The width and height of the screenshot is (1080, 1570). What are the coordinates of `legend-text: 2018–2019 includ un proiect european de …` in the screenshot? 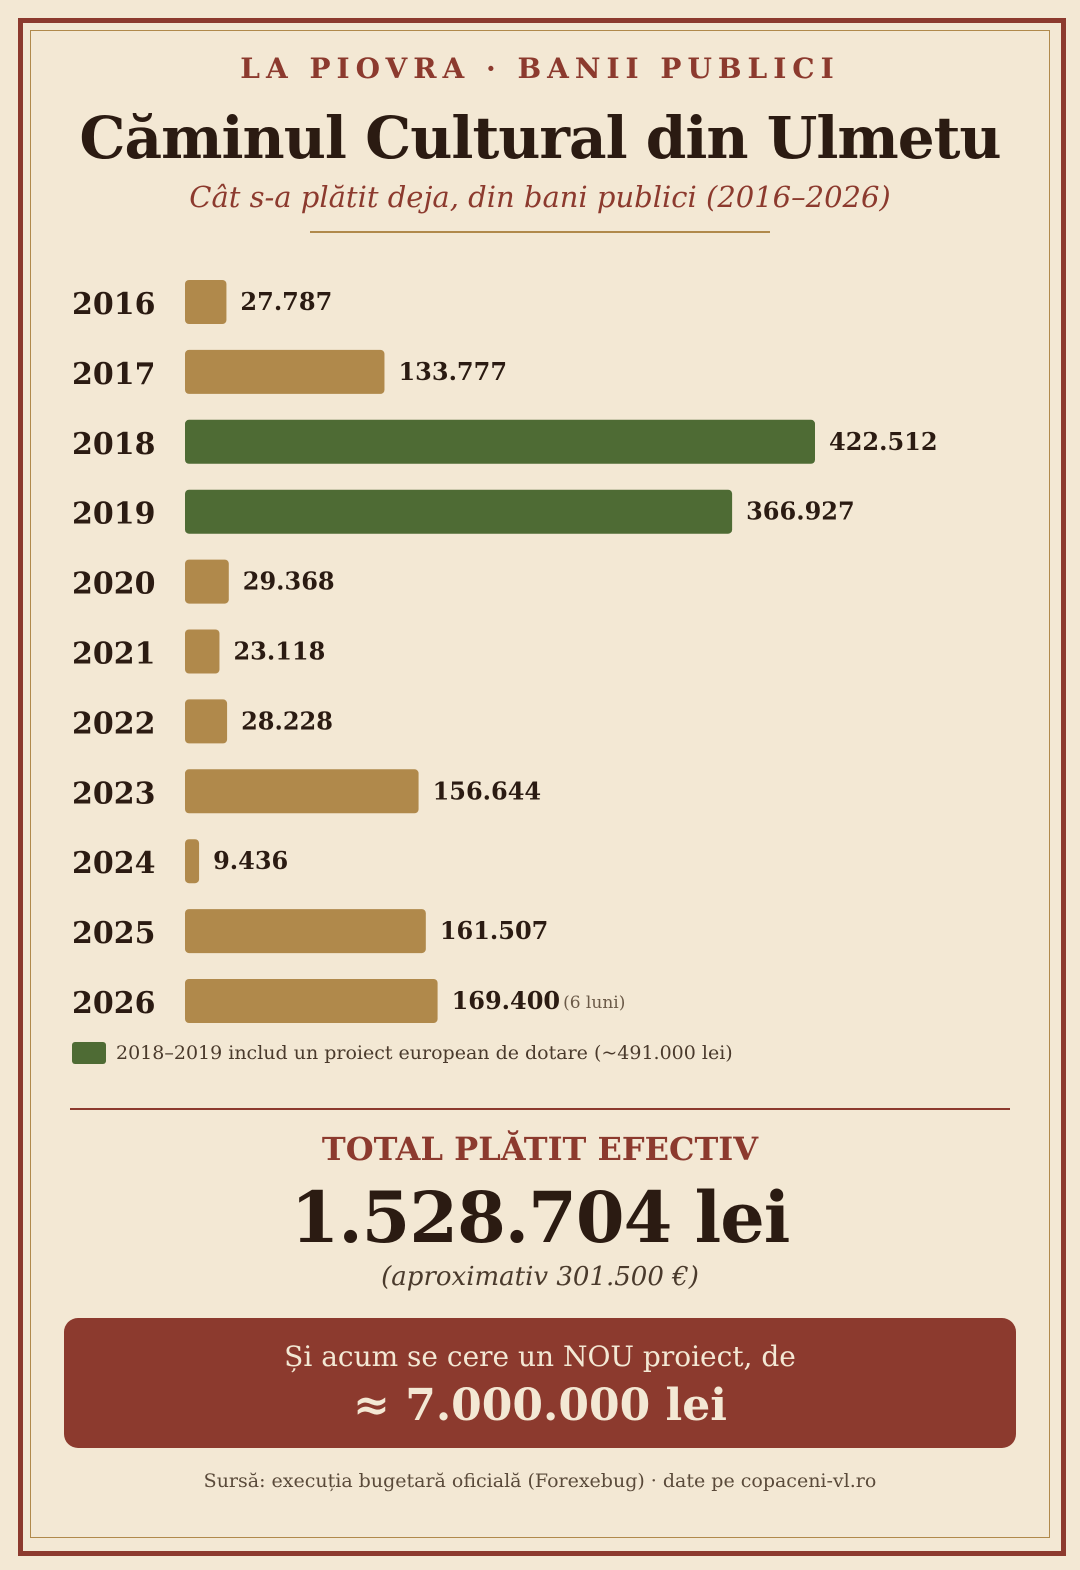 It's located at (424, 1053).